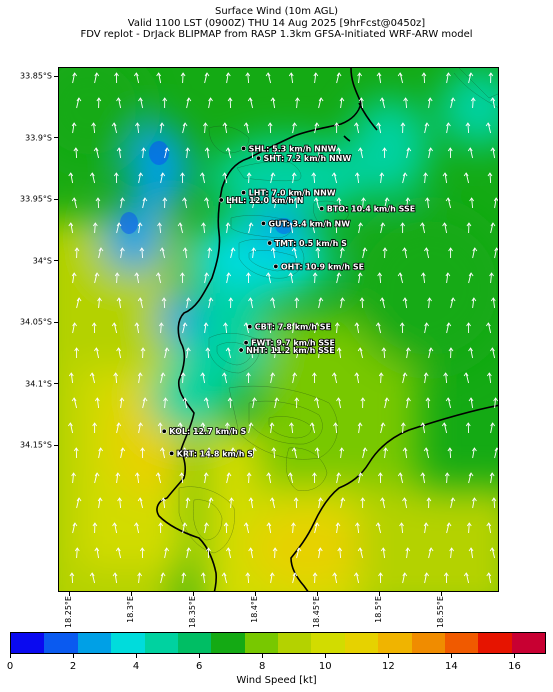  What do you see at coordinates (293, 343) in the screenshot?
I see `station-label: FWT: 9.7 km/h SSE` at bounding box center [293, 343].